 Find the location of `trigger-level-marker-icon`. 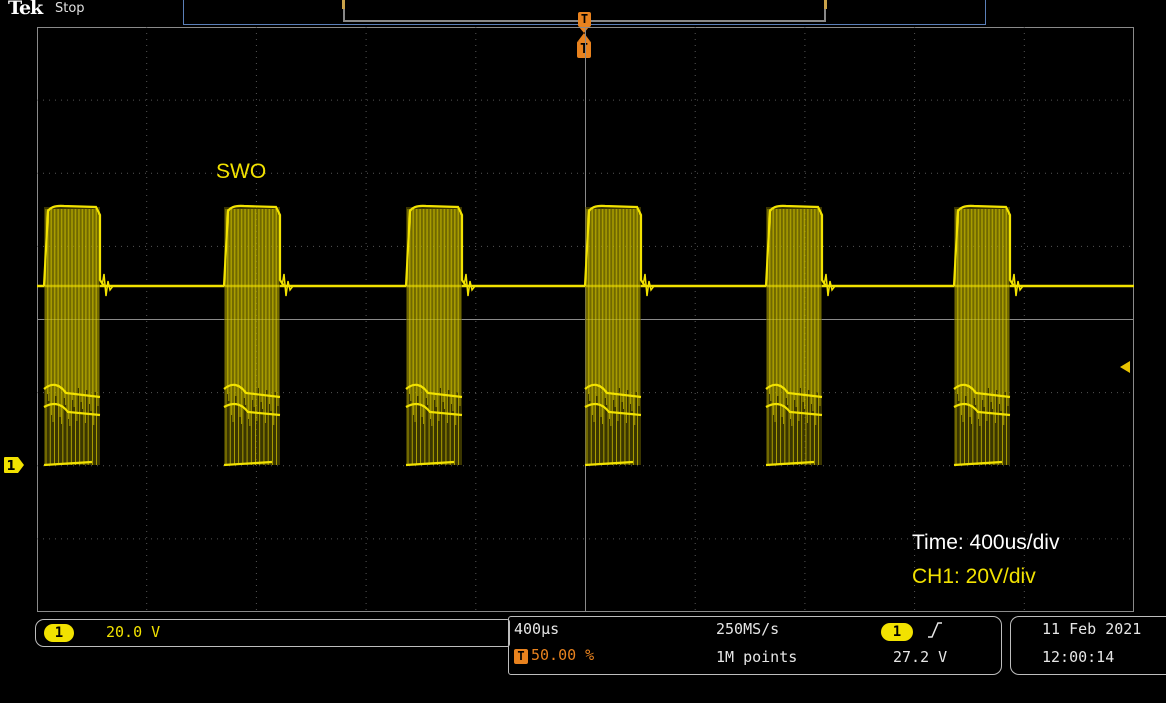

trigger-level-marker-icon is located at coordinates (1125, 367).